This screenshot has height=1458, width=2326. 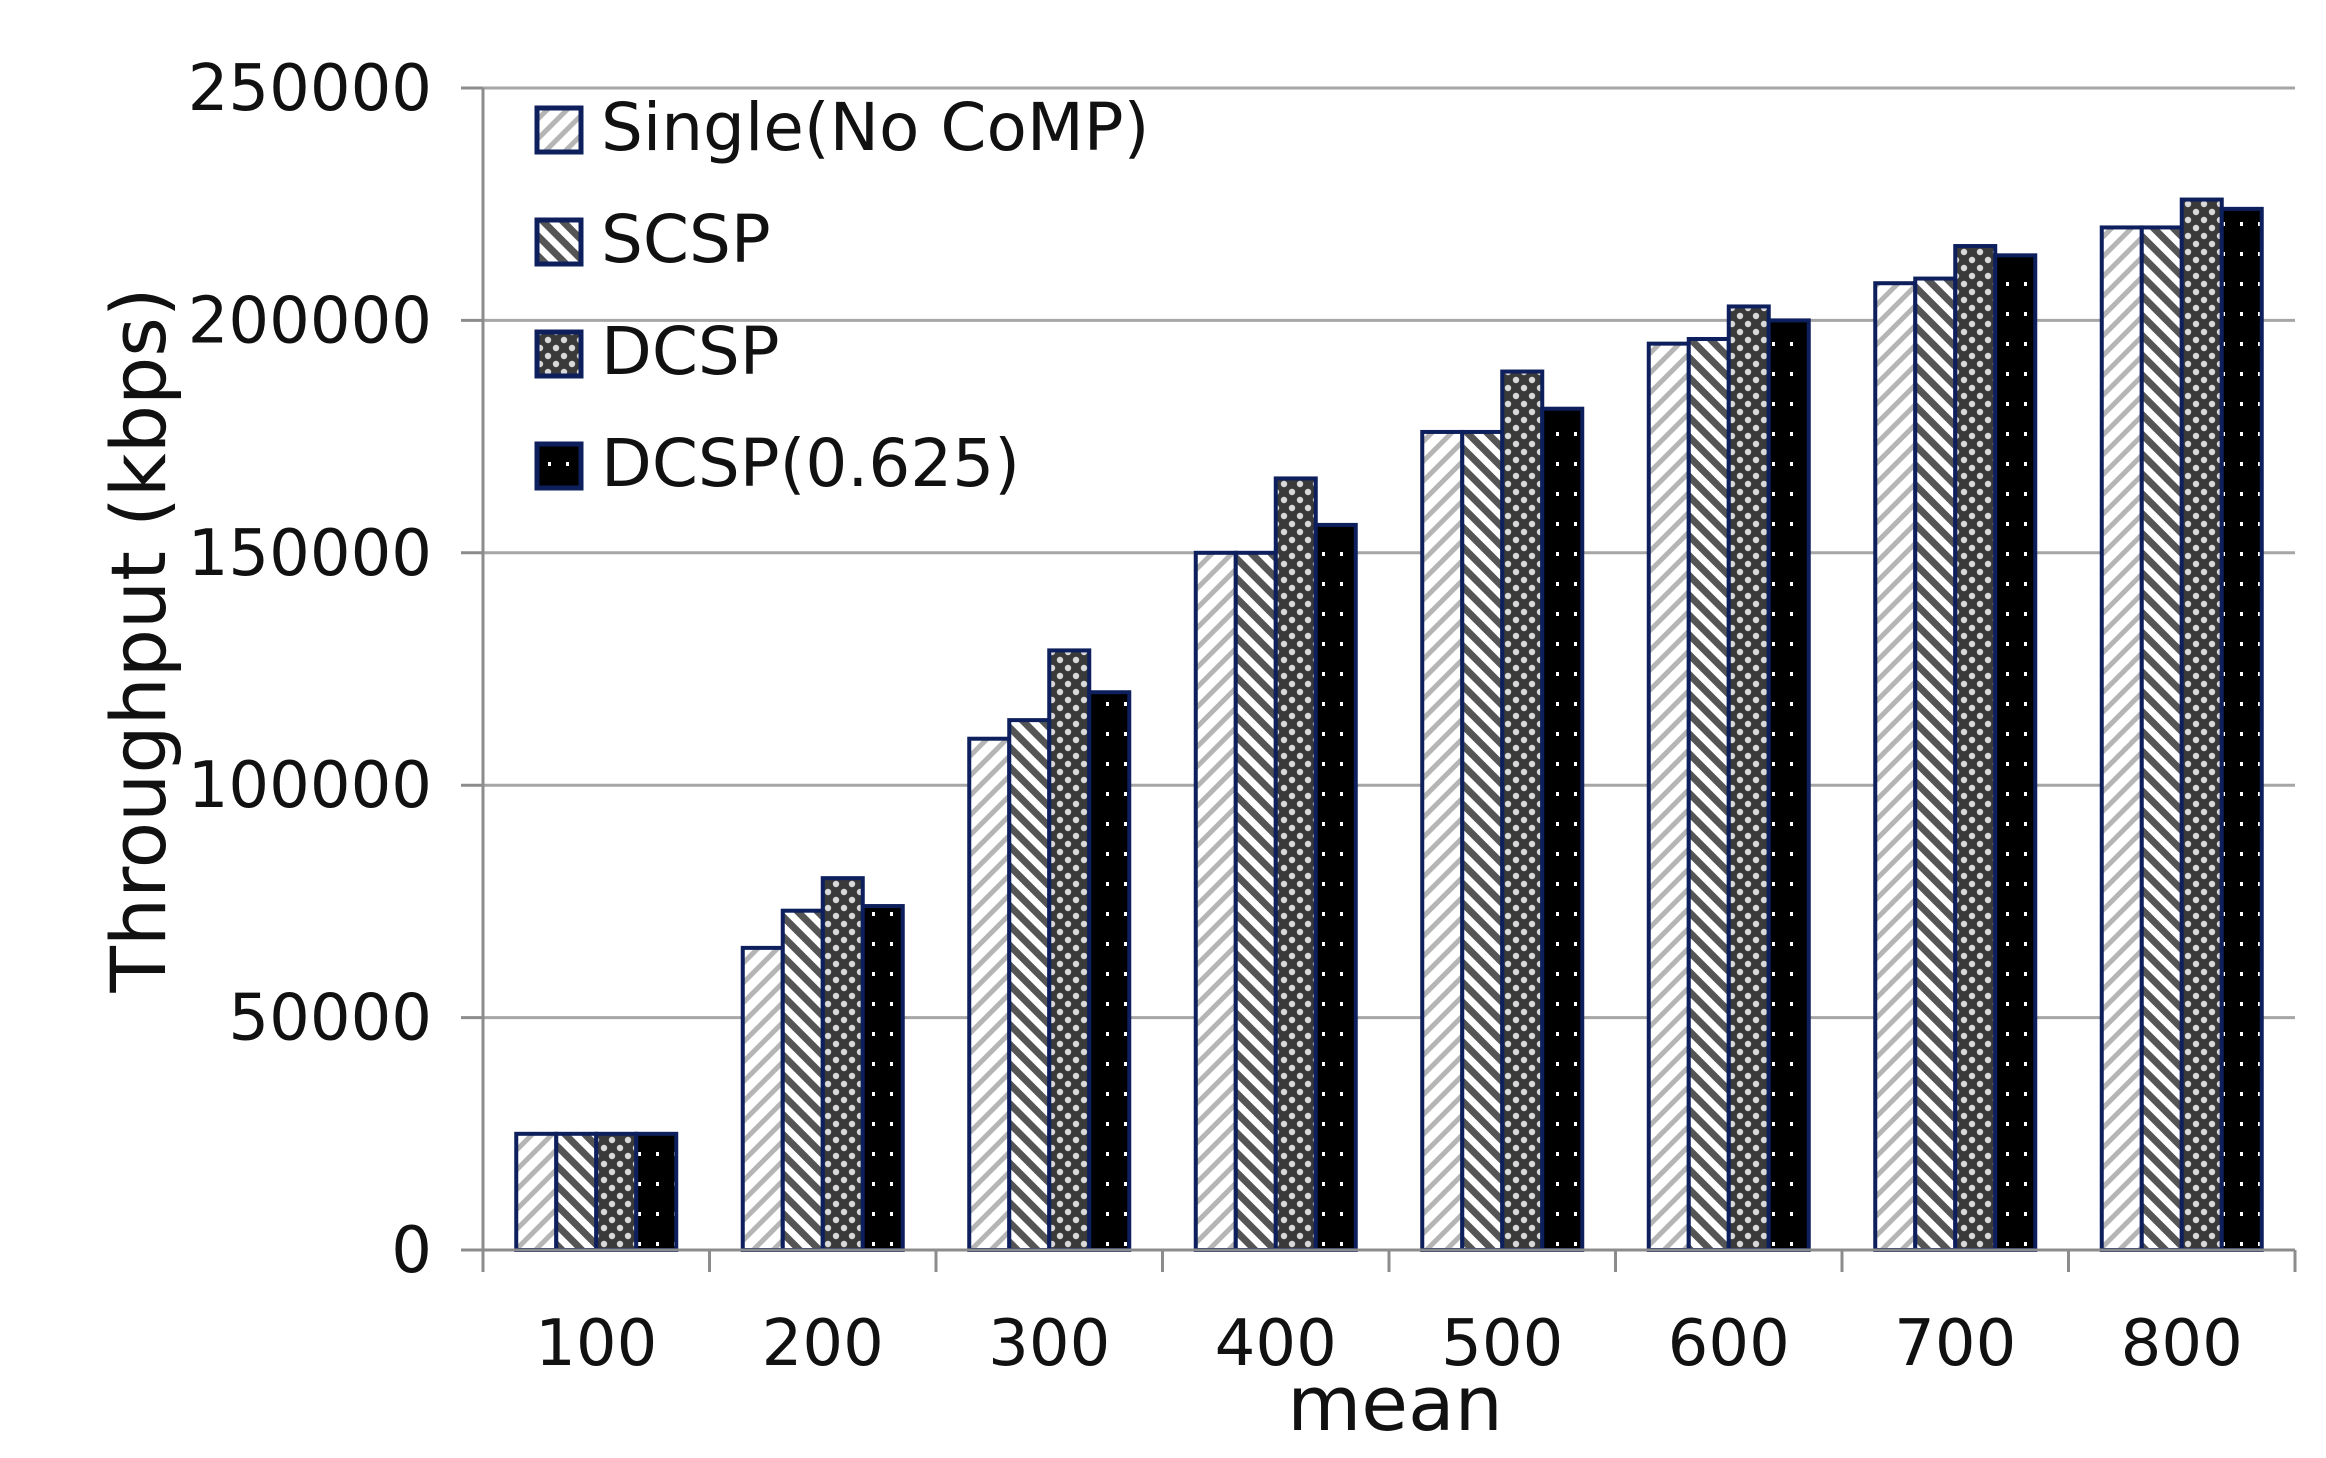 What do you see at coordinates (1502, 1344) in the screenshot?
I see `x-tick-label: 500` at bounding box center [1502, 1344].